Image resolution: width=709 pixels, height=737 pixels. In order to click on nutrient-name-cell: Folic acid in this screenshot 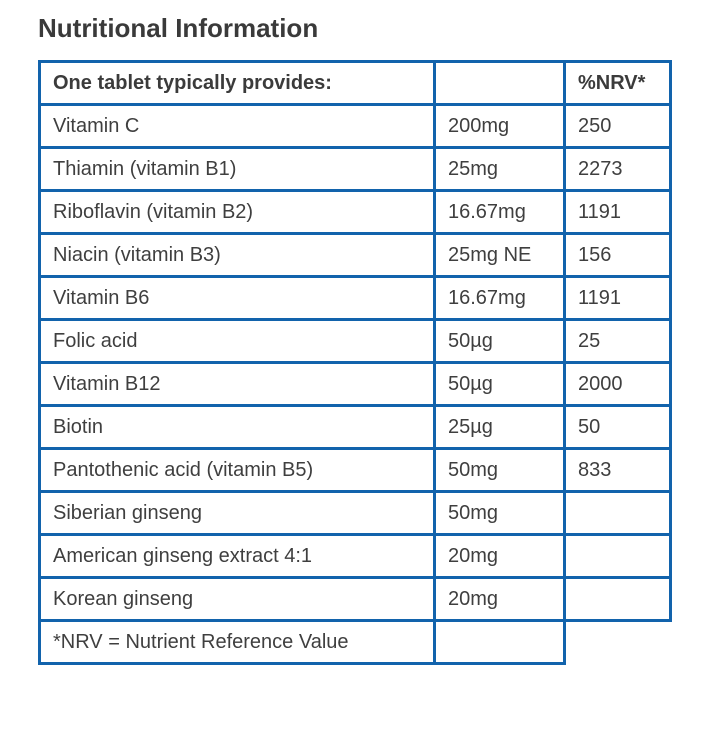, I will do `click(237, 341)`.